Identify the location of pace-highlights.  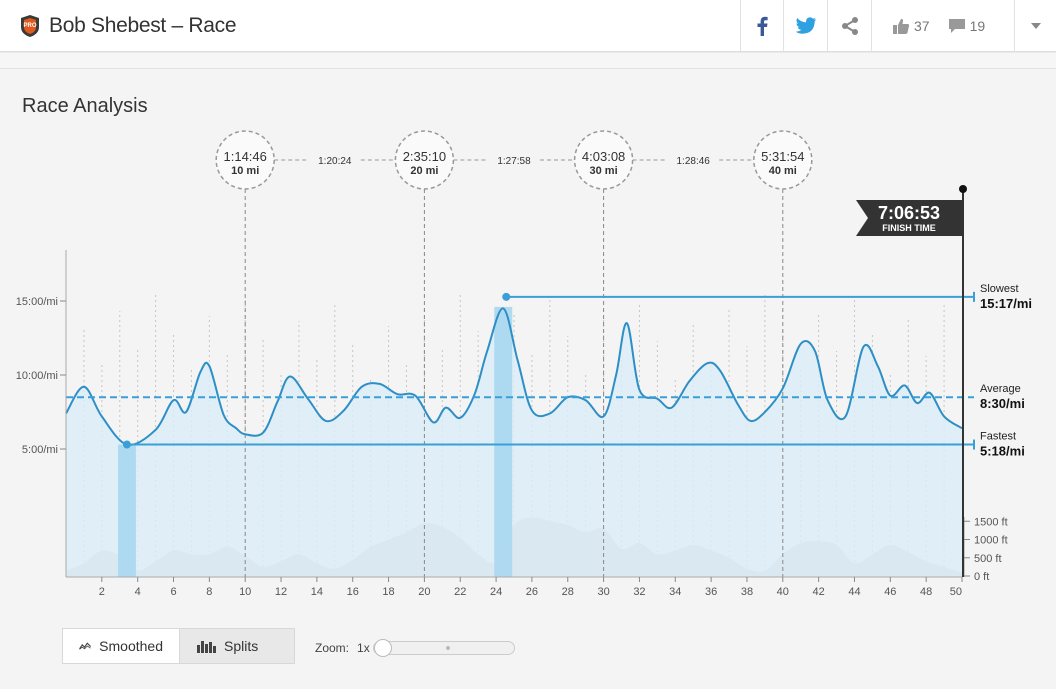
(315, 441).